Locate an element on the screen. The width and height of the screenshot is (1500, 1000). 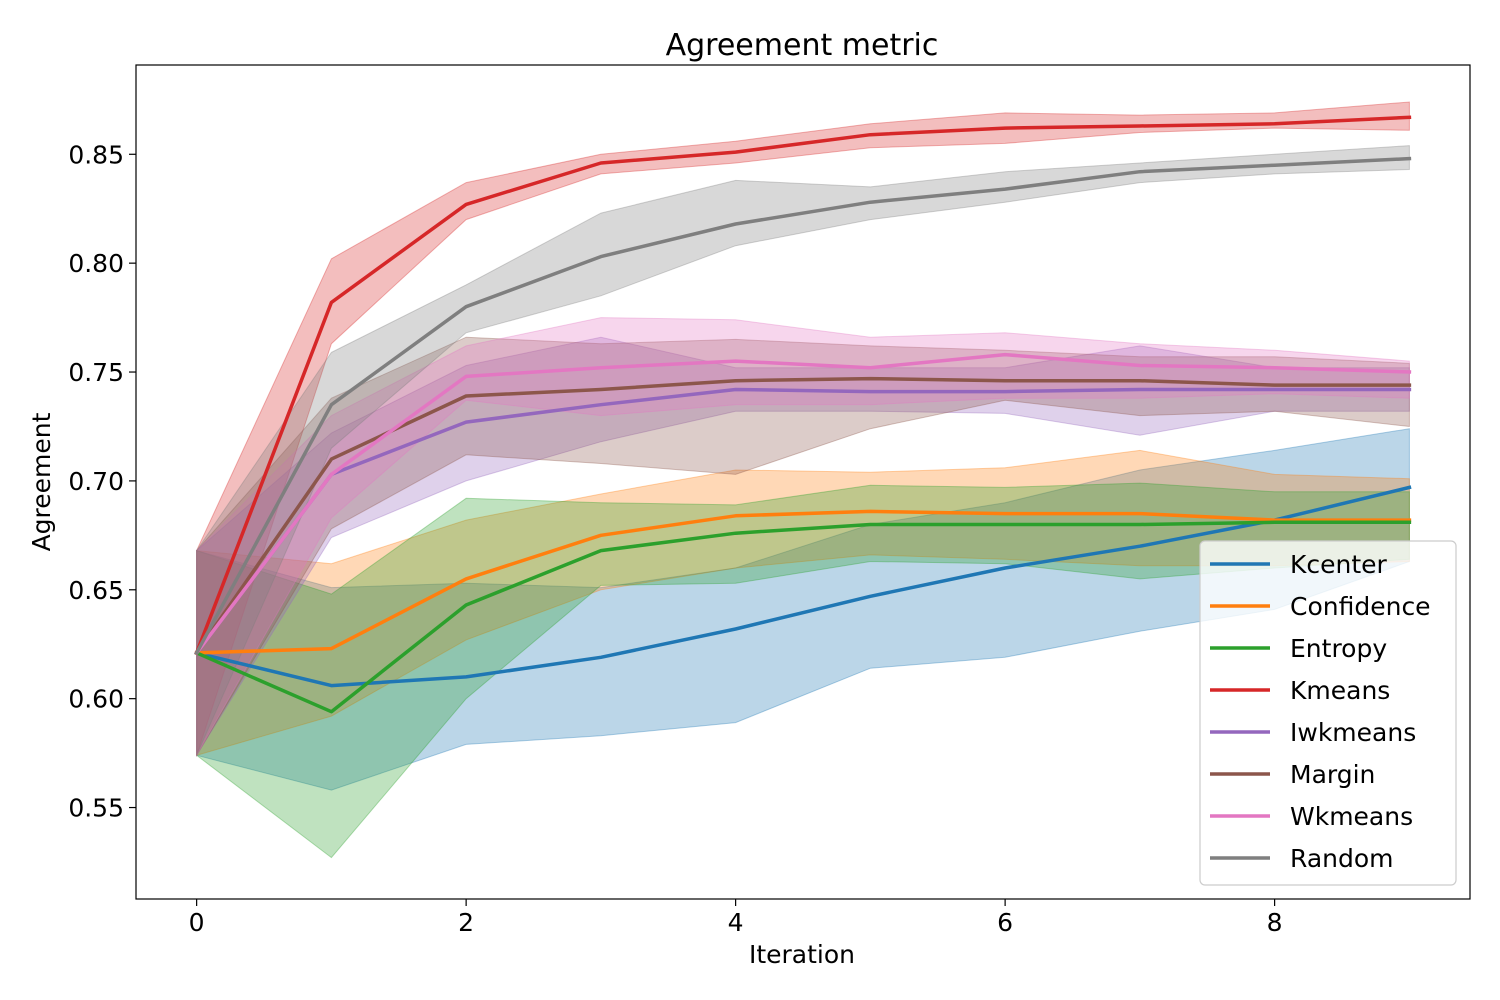
y-tick-label-4: 0.75 is located at coordinates (96, 372).